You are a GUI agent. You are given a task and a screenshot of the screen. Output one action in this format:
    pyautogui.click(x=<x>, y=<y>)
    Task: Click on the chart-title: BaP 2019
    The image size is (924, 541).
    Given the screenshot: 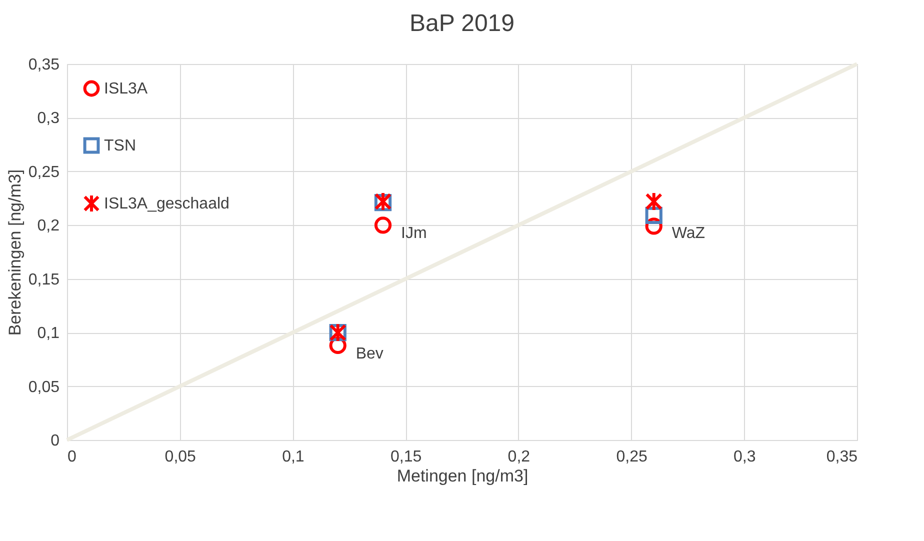 What is the action you would take?
    pyautogui.click(x=462, y=23)
    